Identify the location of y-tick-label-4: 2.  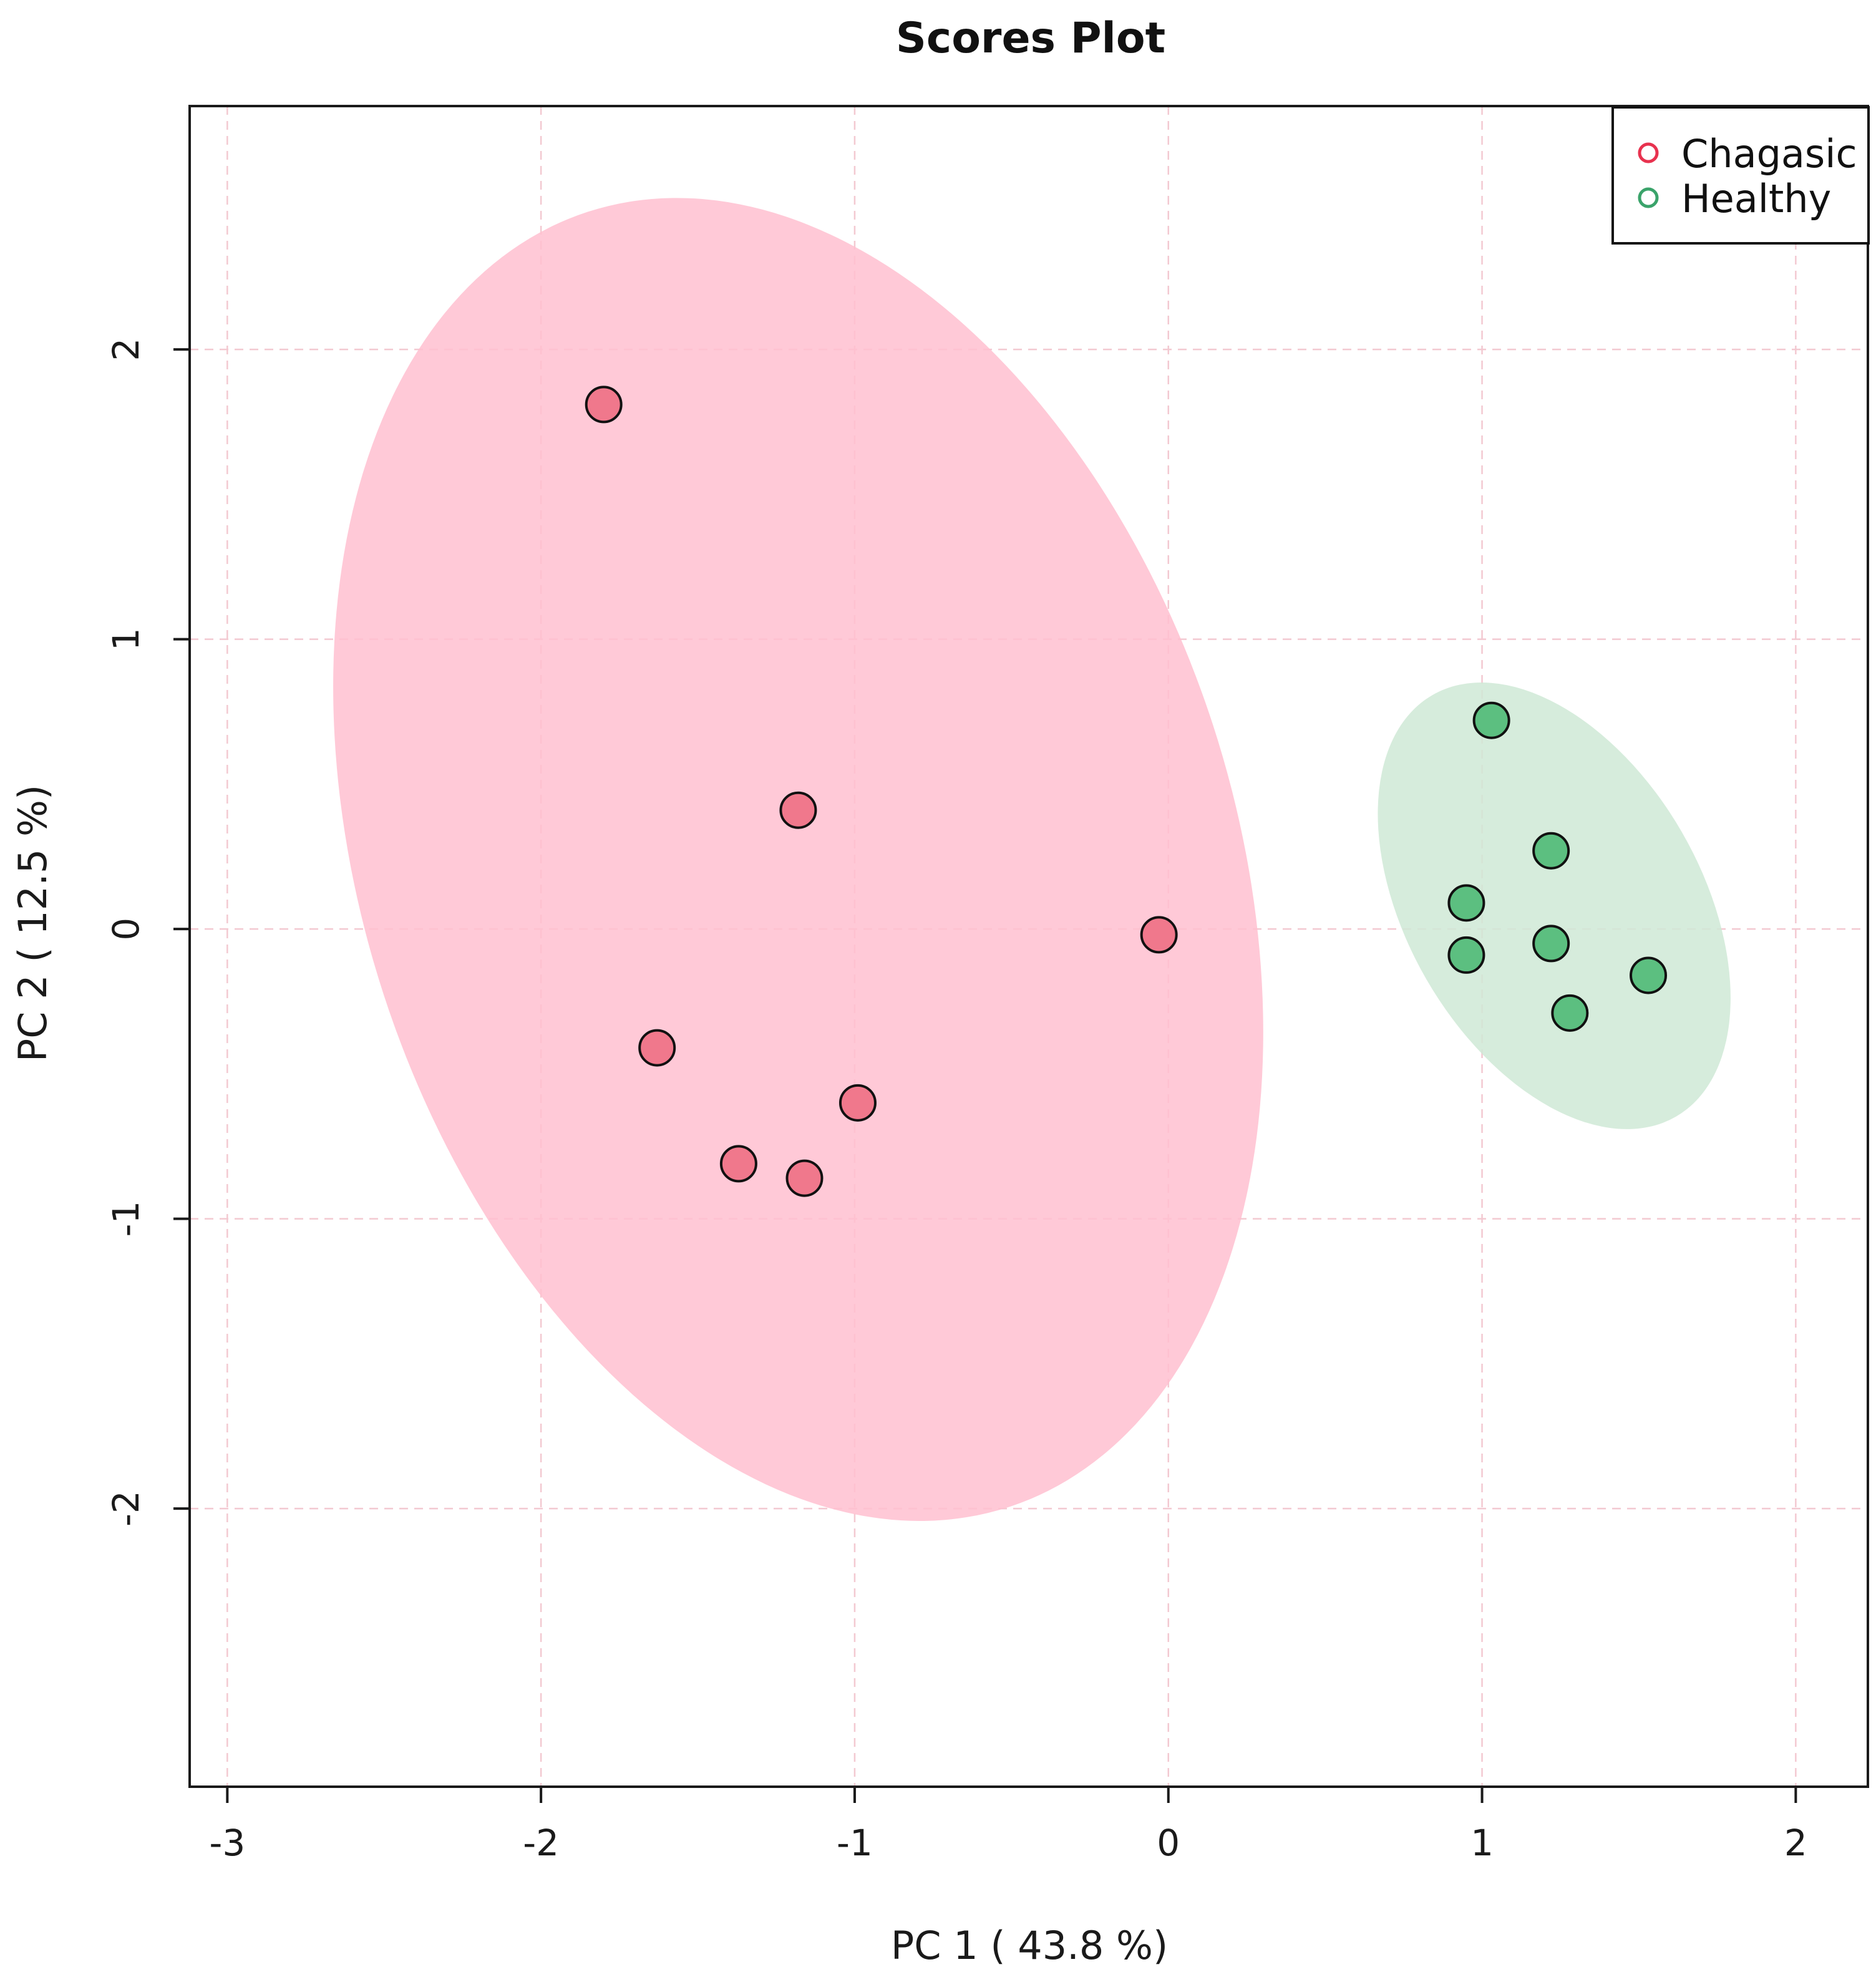
(126, 349).